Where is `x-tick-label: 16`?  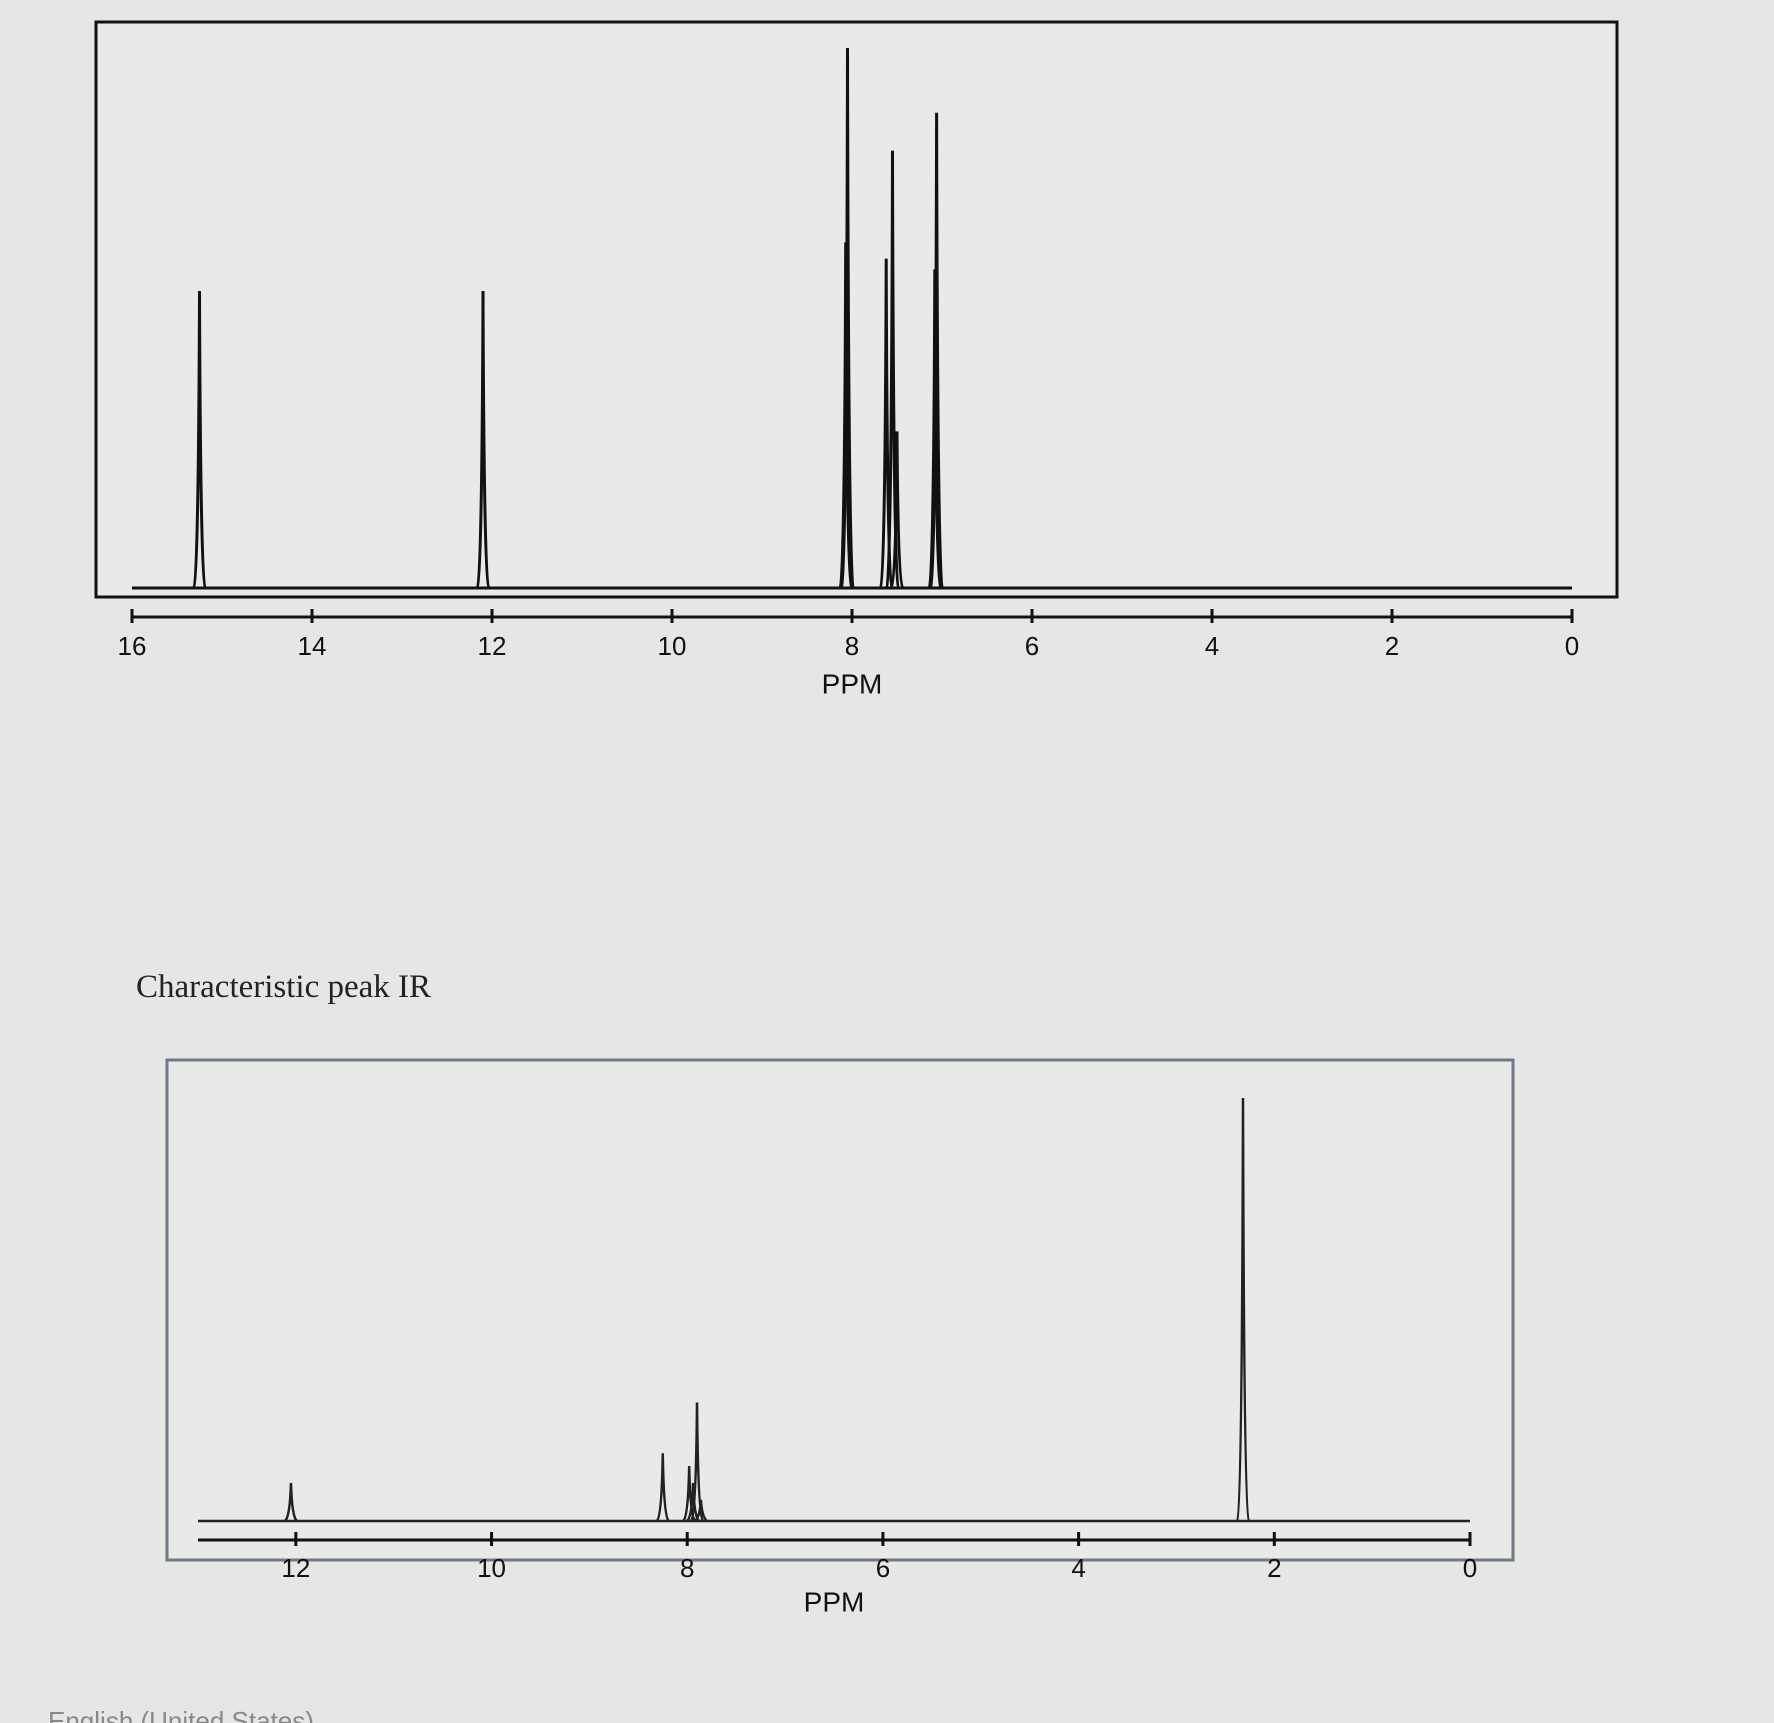 x-tick-label: 16 is located at coordinates (132, 646).